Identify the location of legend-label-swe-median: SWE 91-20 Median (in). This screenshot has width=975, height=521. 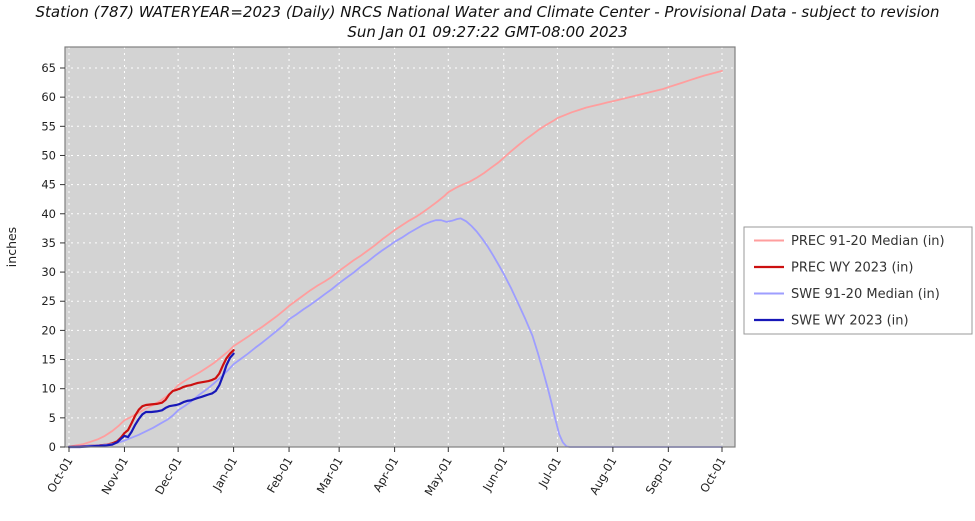
(865, 294).